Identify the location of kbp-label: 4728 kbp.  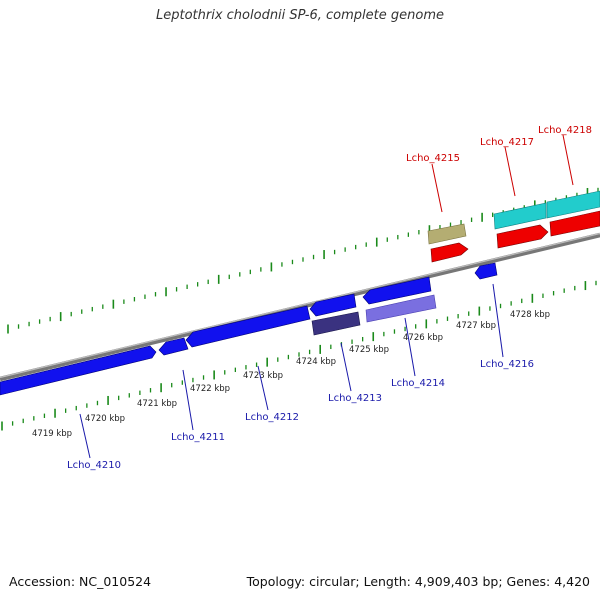
(530, 315).